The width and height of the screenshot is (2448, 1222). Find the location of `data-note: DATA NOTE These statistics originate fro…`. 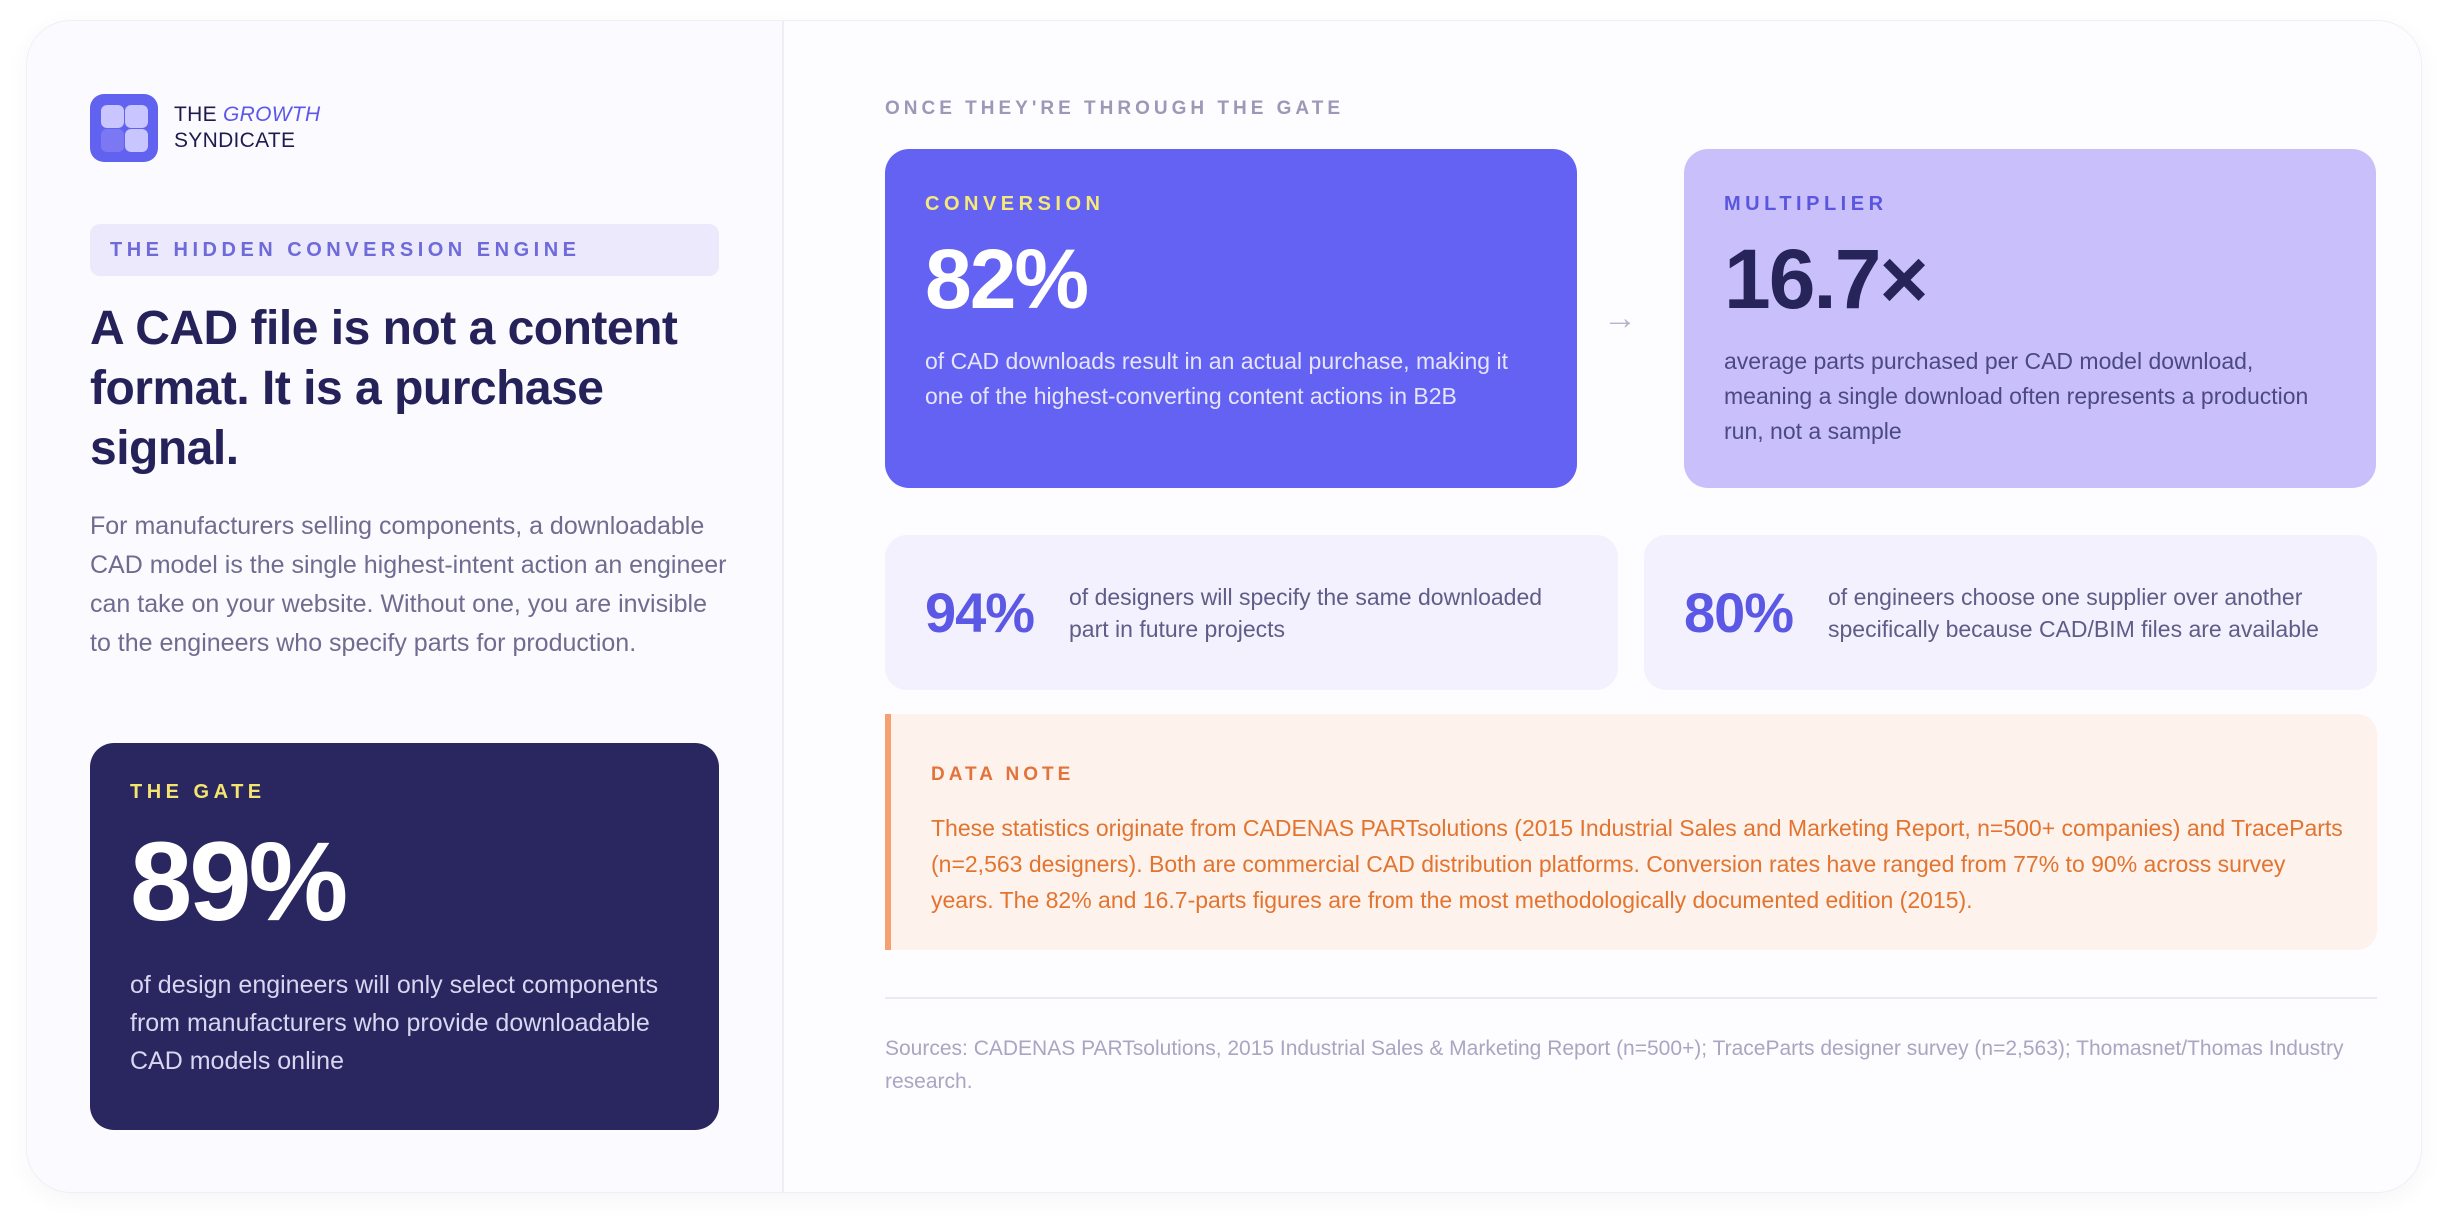

data-note: DATA NOTE These statistics originate fro… is located at coordinates (1631, 832).